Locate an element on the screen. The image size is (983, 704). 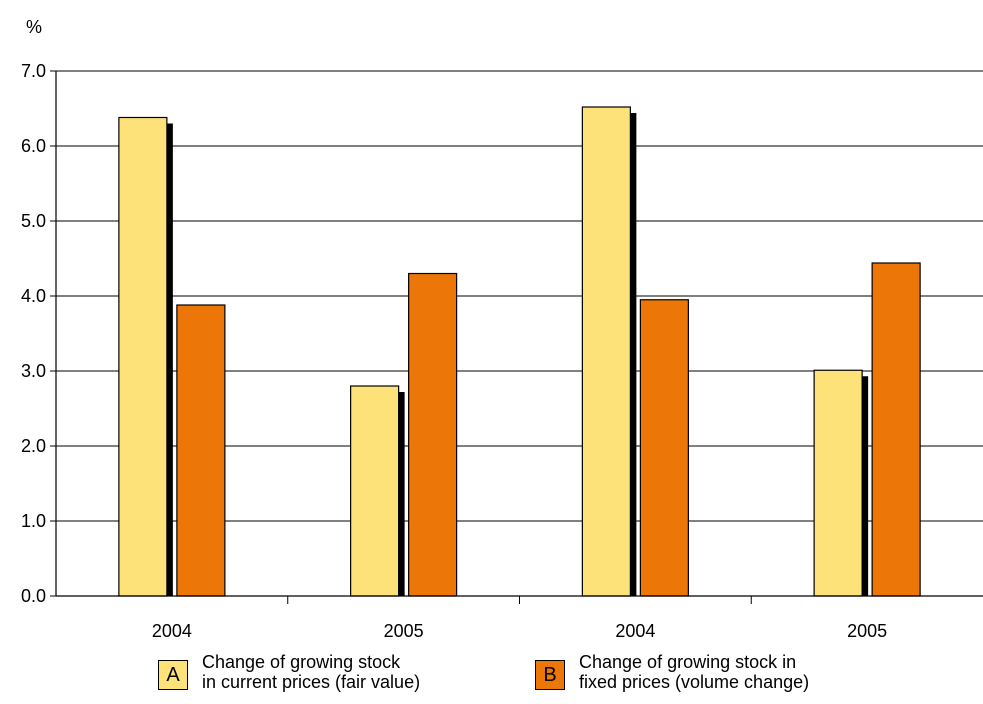
legend-label-b-line1: Change of growing stock in is located at coordinates (688, 662).